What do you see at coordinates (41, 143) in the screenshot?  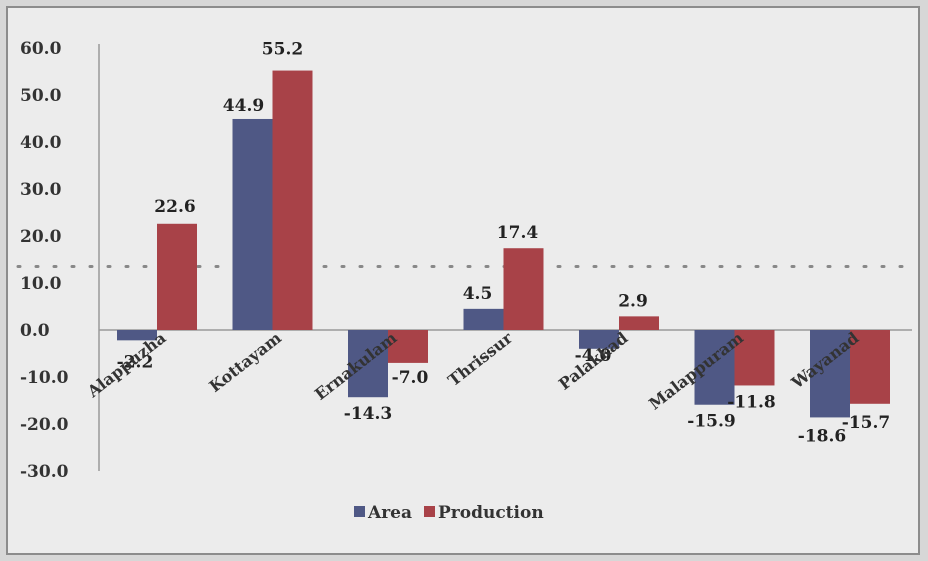 I see `y-tick-label: 40.0` at bounding box center [41, 143].